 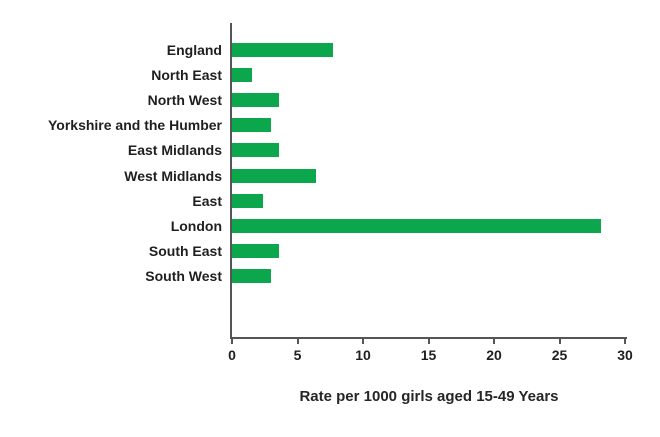 I want to click on x-tick-label: 10, so click(x=363, y=355).